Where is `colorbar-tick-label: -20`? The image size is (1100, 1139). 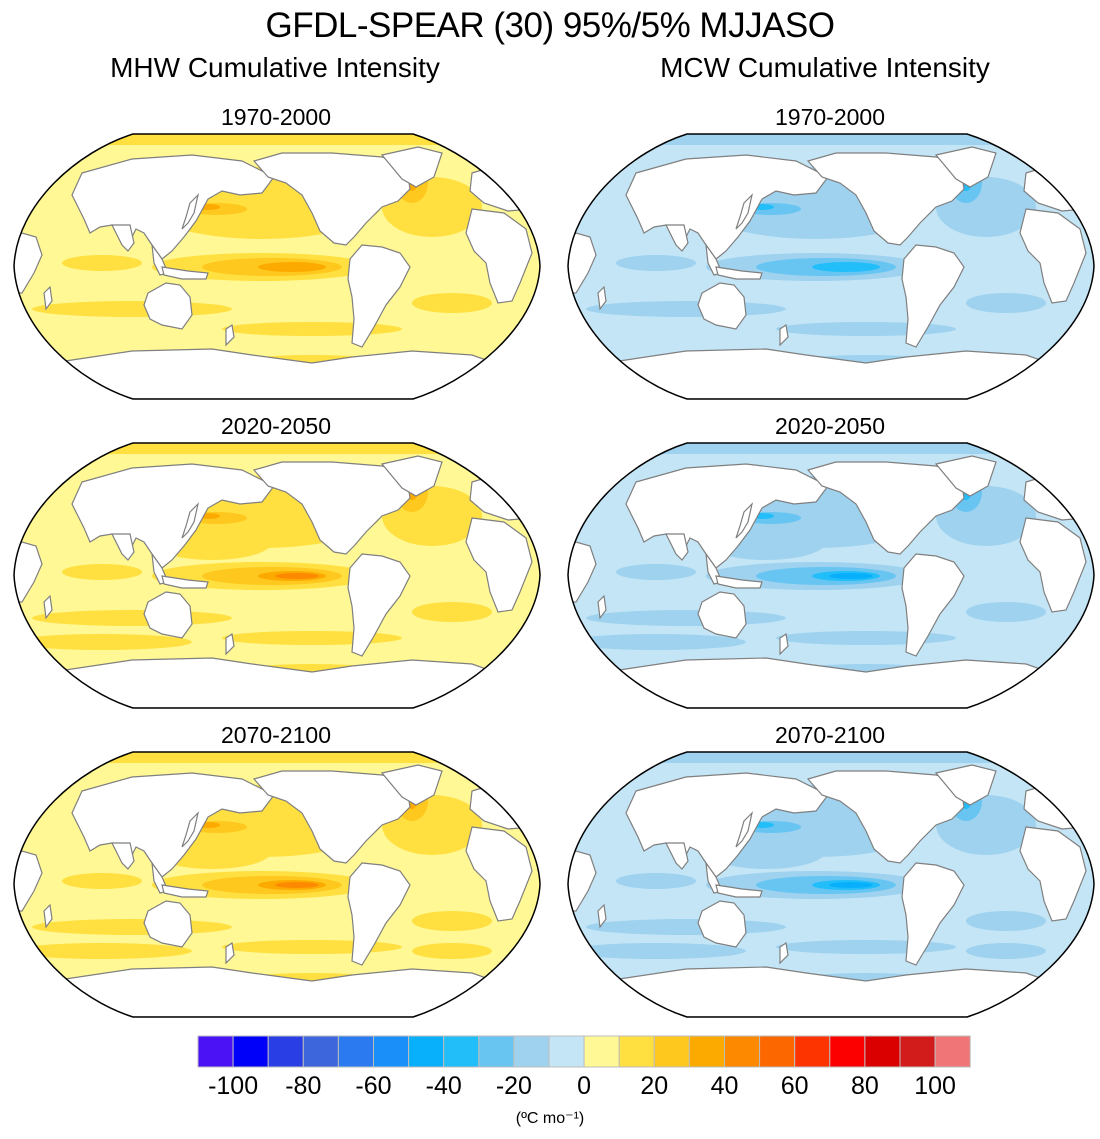
colorbar-tick-label: -20 is located at coordinates (514, 1086).